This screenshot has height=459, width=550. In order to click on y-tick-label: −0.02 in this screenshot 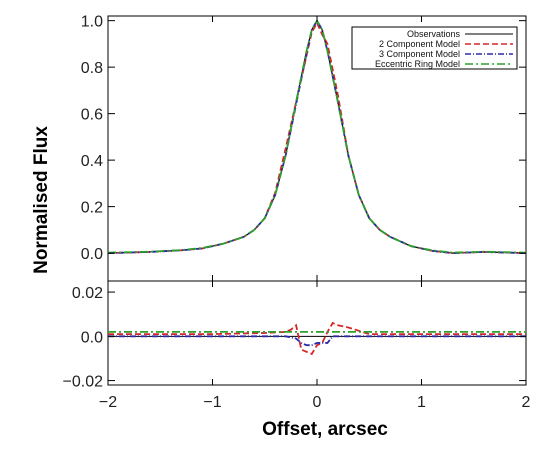, I will do `click(83, 382)`.